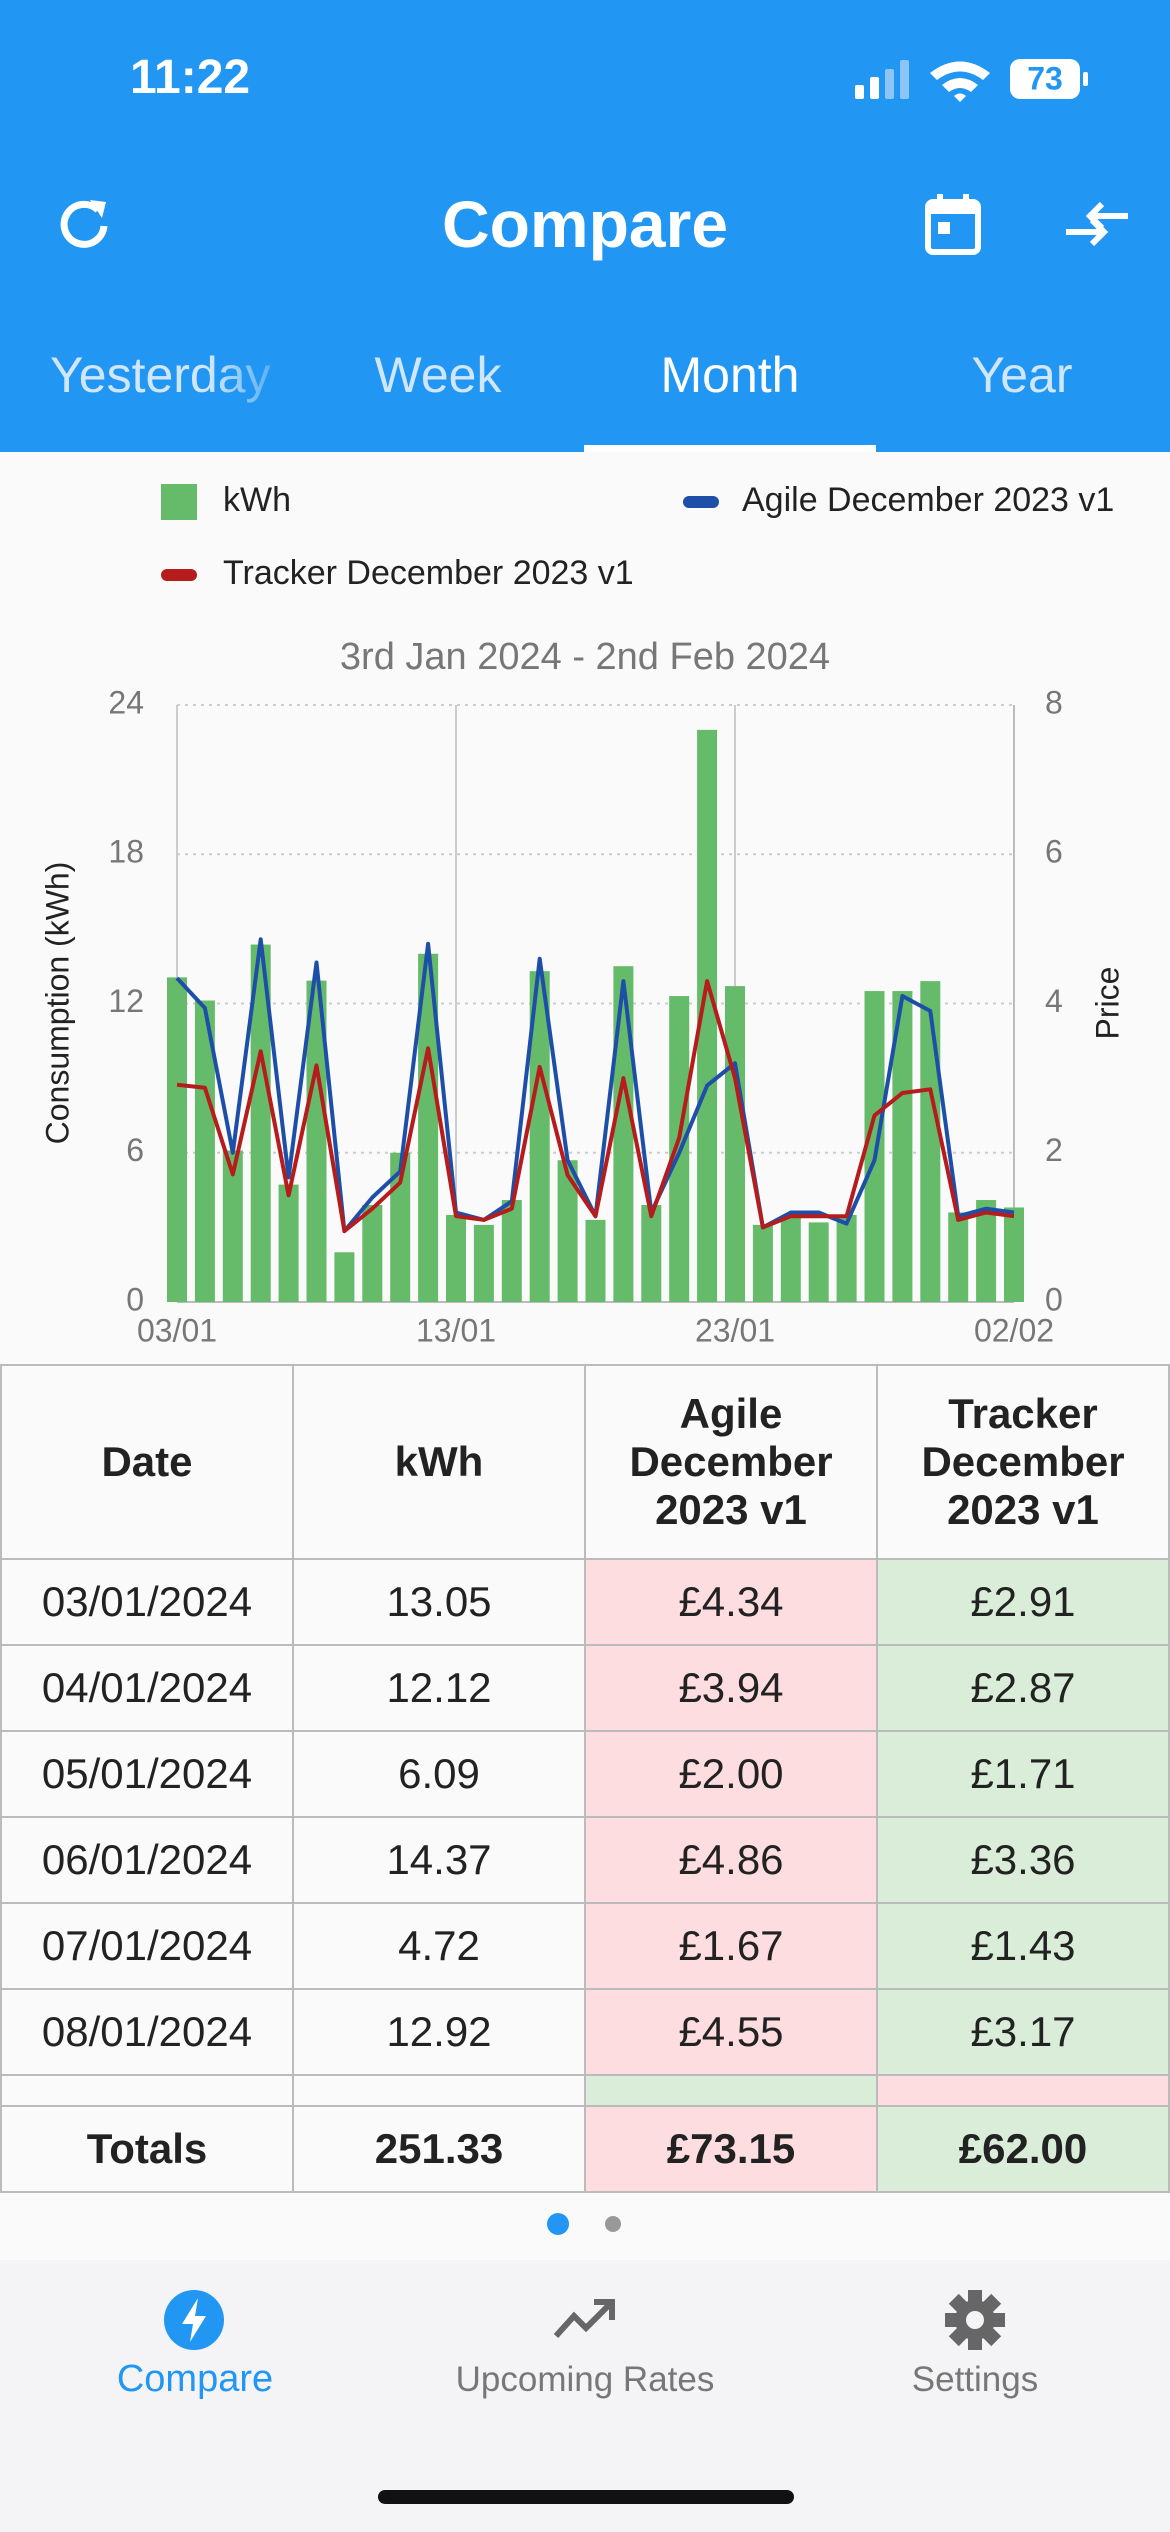 This screenshot has width=1170, height=2532. What do you see at coordinates (928, 500) in the screenshot?
I see `legend-label: Agile December 2023 v1` at bounding box center [928, 500].